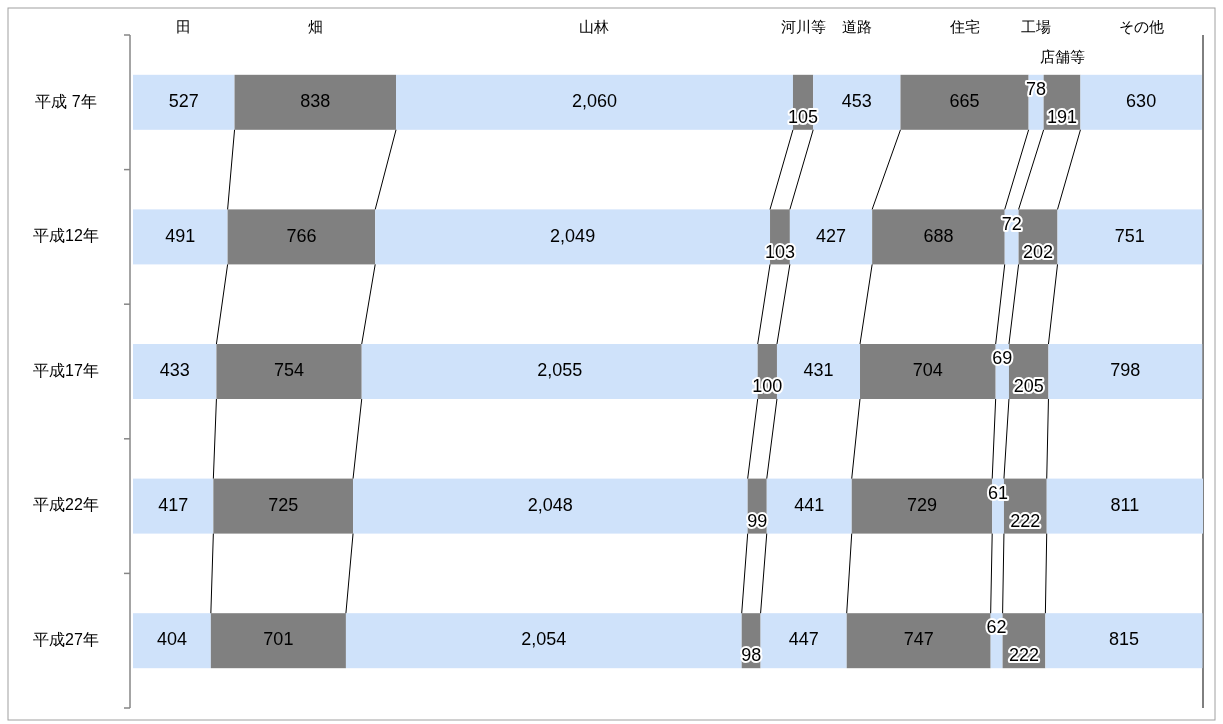 The width and height of the screenshot is (1223, 724). I want to click on text: 河川等, so click(803, 26).